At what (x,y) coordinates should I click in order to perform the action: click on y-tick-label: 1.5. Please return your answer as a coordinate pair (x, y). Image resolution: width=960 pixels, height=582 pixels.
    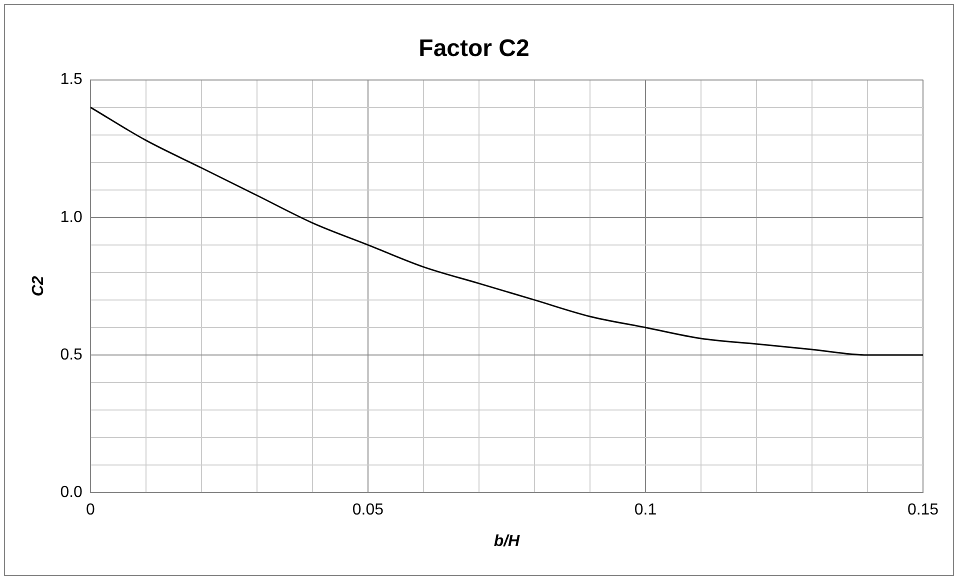
    Looking at the image, I should click on (71, 79).